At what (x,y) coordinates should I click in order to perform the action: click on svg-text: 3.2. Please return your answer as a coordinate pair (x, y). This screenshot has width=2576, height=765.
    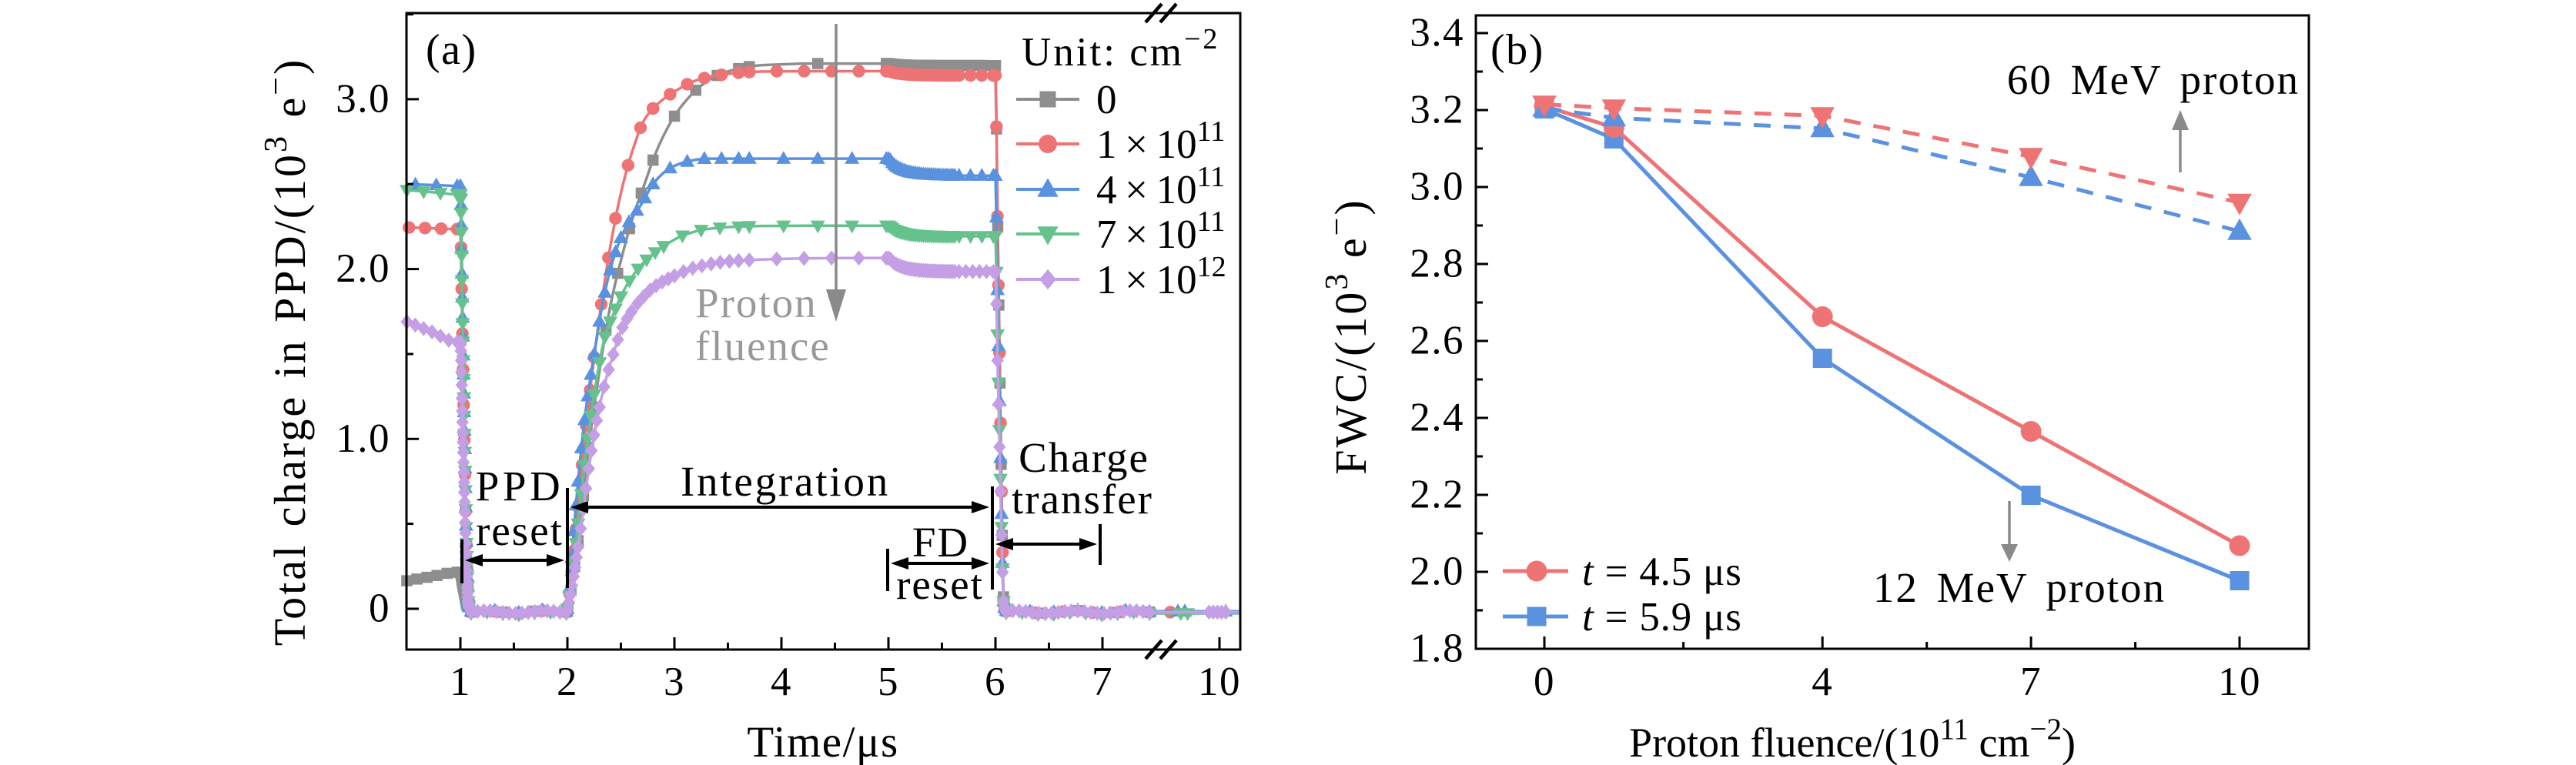
    Looking at the image, I should click on (1437, 110).